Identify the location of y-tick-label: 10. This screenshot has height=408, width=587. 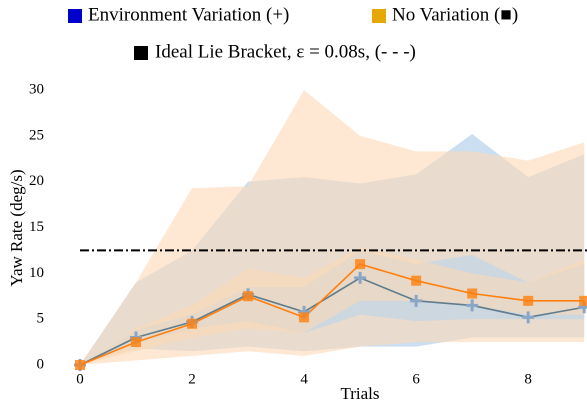
(36, 273).